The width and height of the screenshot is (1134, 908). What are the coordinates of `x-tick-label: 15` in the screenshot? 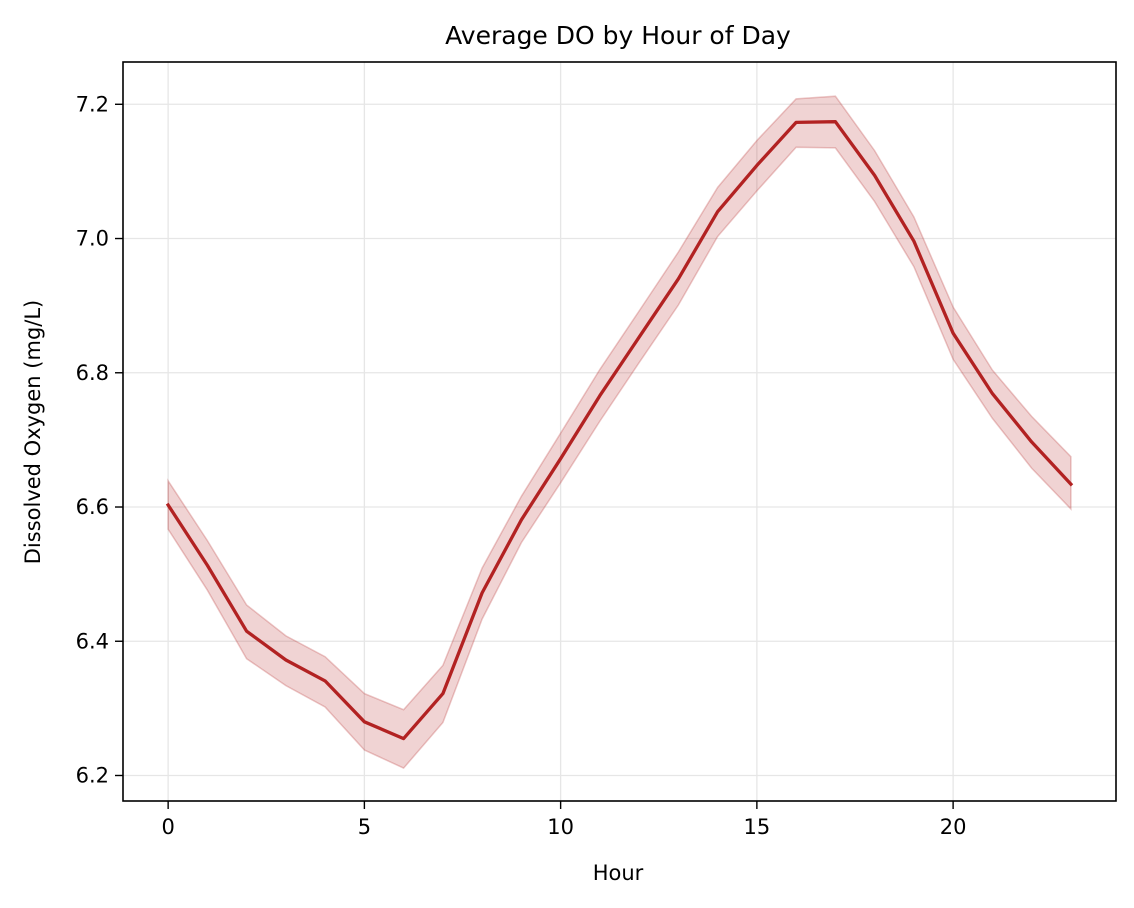 It's located at (757, 827).